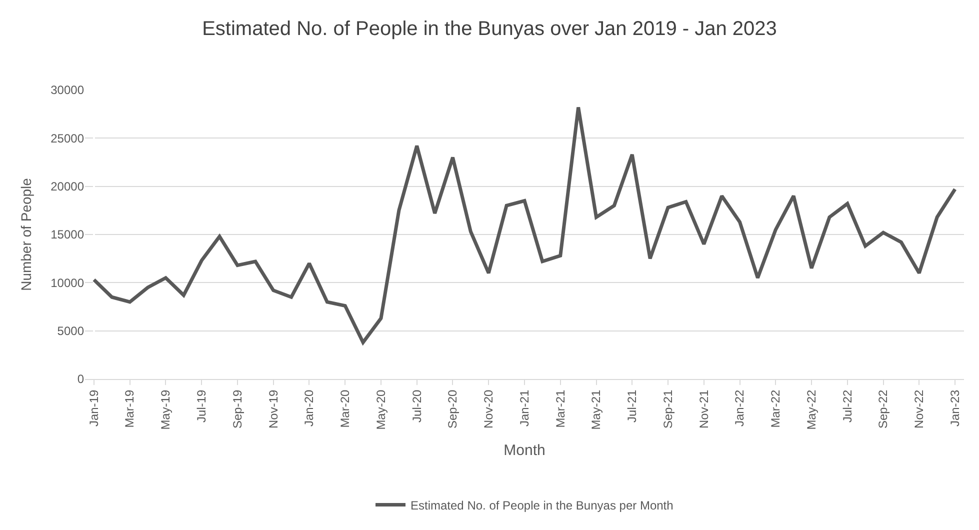  What do you see at coordinates (345, 408) in the screenshot?
I see `x-tick-label: Mar-20` at bounding box center [345, 408].